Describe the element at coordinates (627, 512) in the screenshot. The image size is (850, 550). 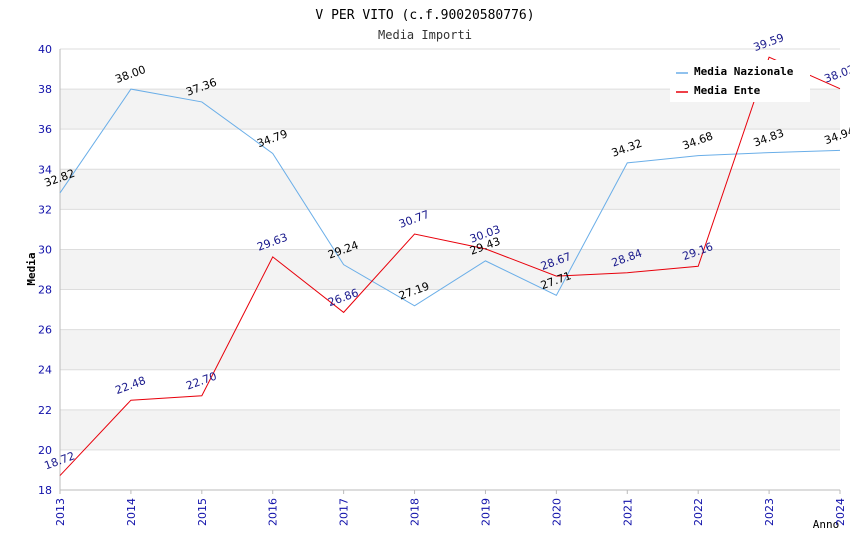
I see `x-tick-label: 2021` at that location.